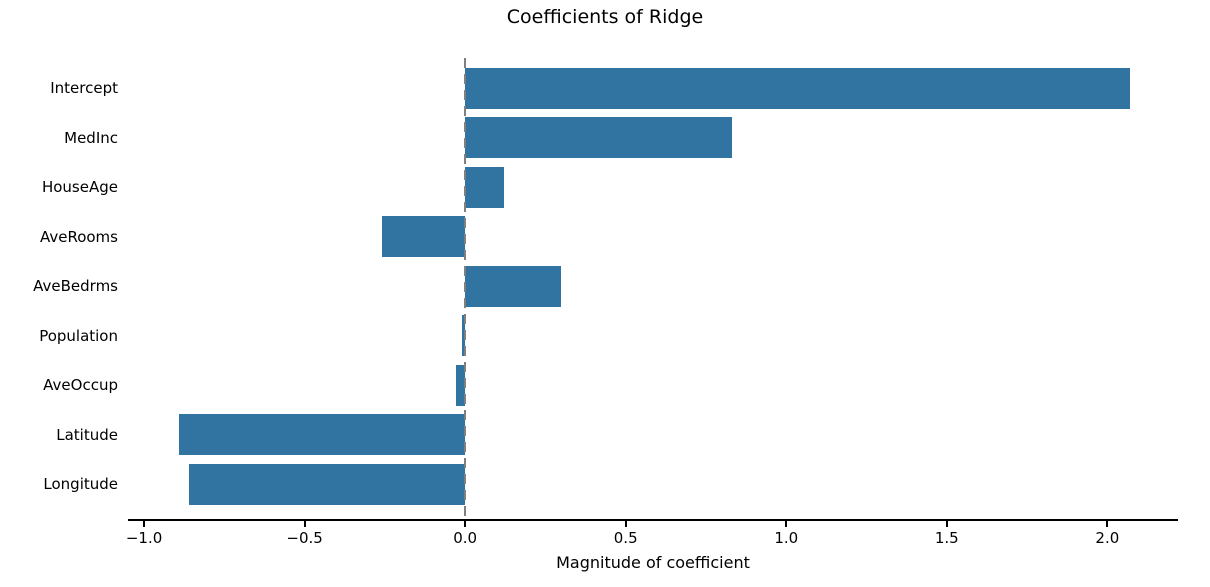  Describe the element at coordinates (87, 434) in the screenshot. I see `y-tick-label-latitude: Latitude` at that location.